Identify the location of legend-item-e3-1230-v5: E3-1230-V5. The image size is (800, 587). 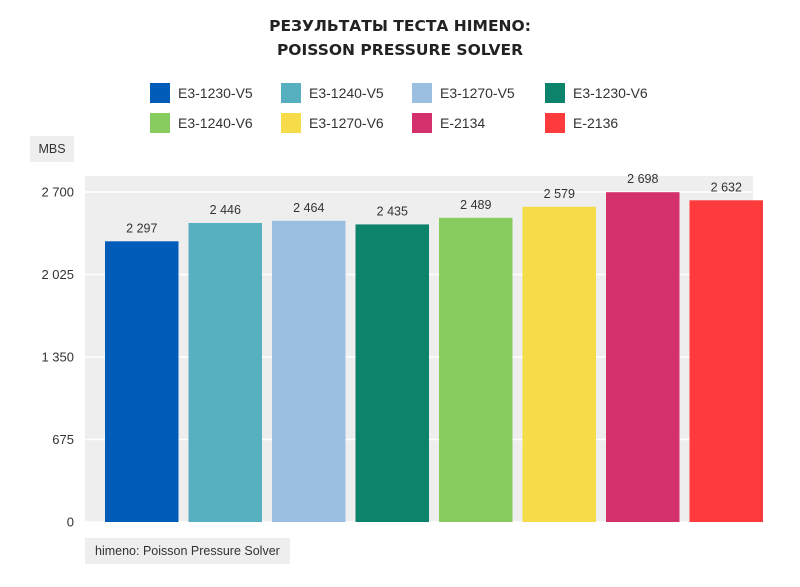
(201, 93).